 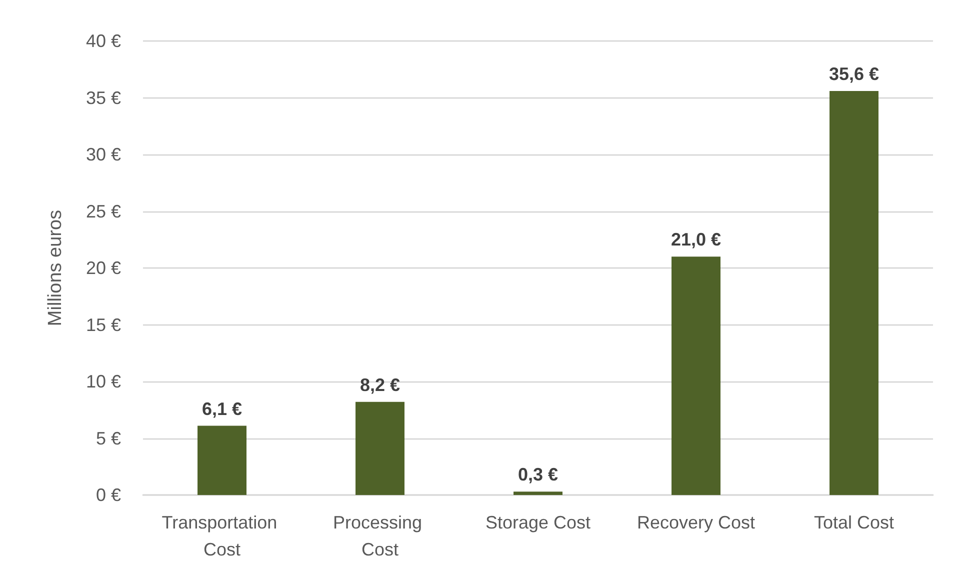 I want to click on x-tick-label: Recovery Cost, so click(x=696, y=522).